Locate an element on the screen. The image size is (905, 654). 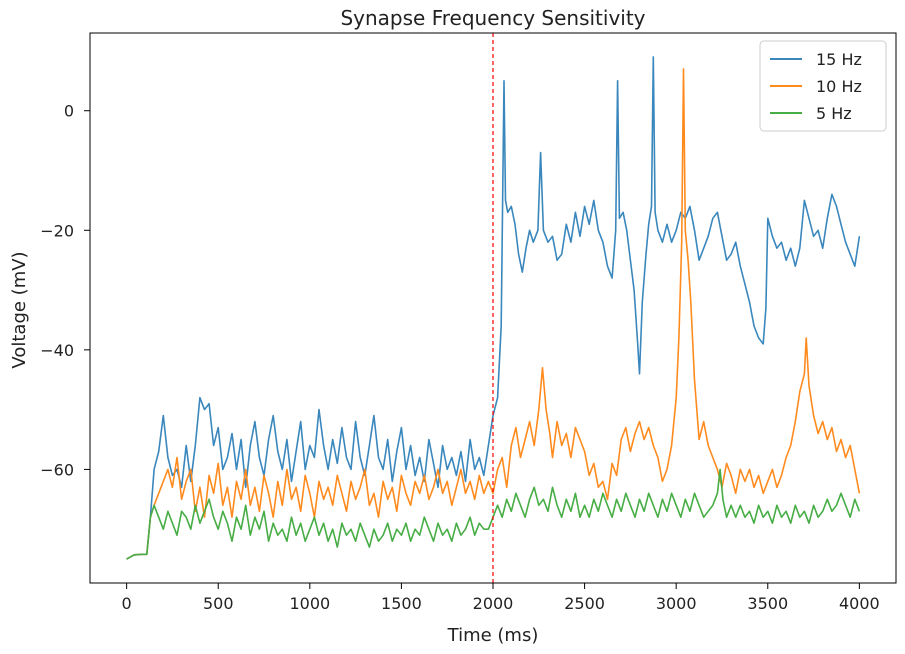
x-tick-label: 0 is located at coordinates (127, 603).